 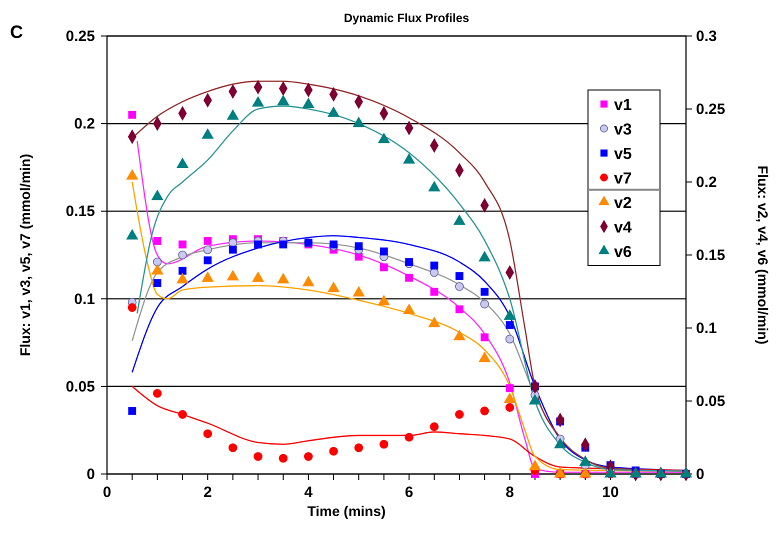 I want to click on x-tick-label: 6, so click(x=409, y=492).